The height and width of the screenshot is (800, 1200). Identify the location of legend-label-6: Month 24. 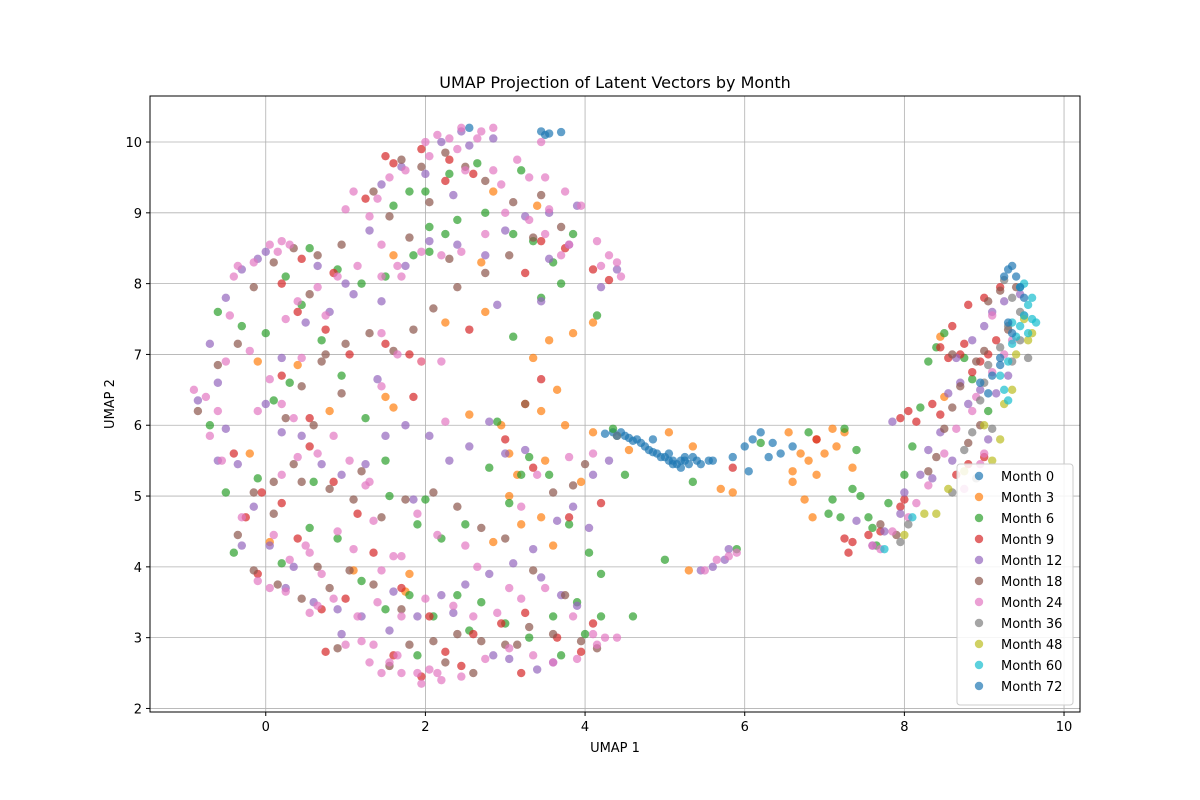
(1031, 603).